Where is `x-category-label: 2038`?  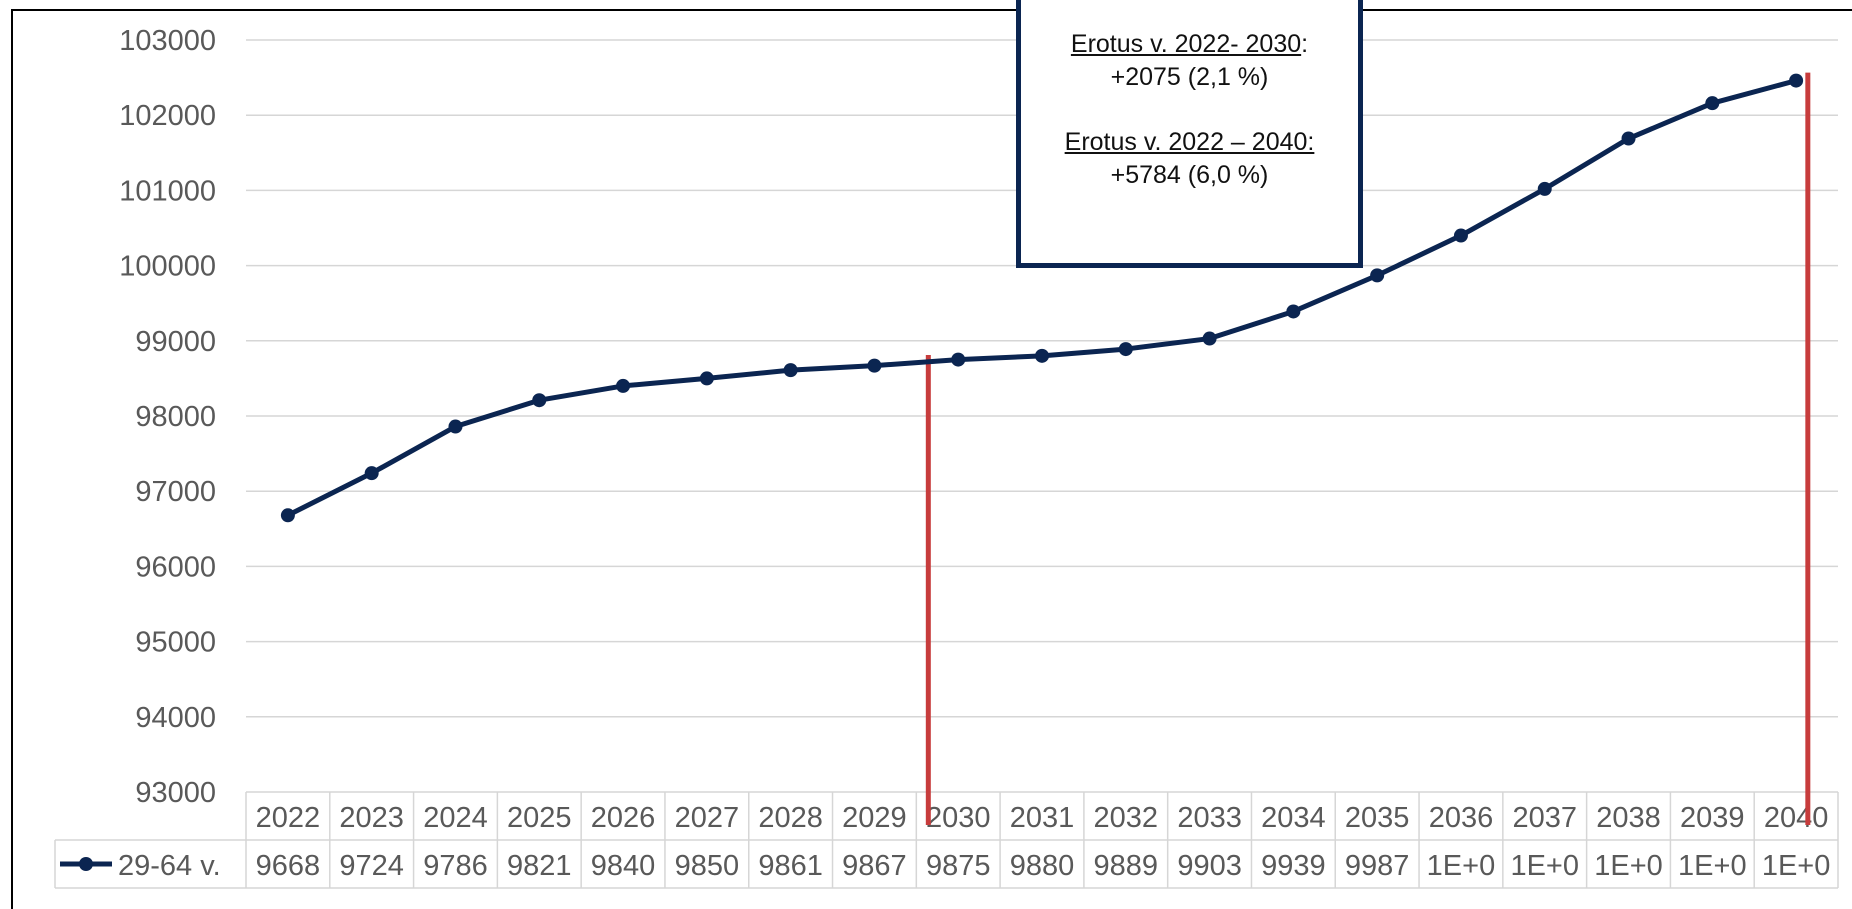
x-category-label: 2038 is located at coordinates (1628, 818).